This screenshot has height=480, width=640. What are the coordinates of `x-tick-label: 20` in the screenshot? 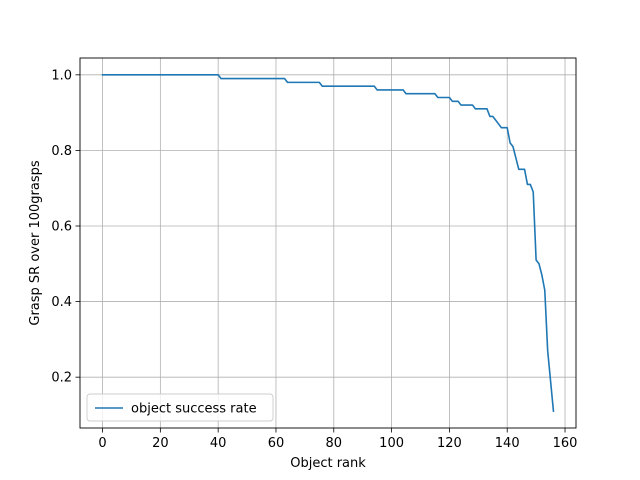 It's located at (160, 443).